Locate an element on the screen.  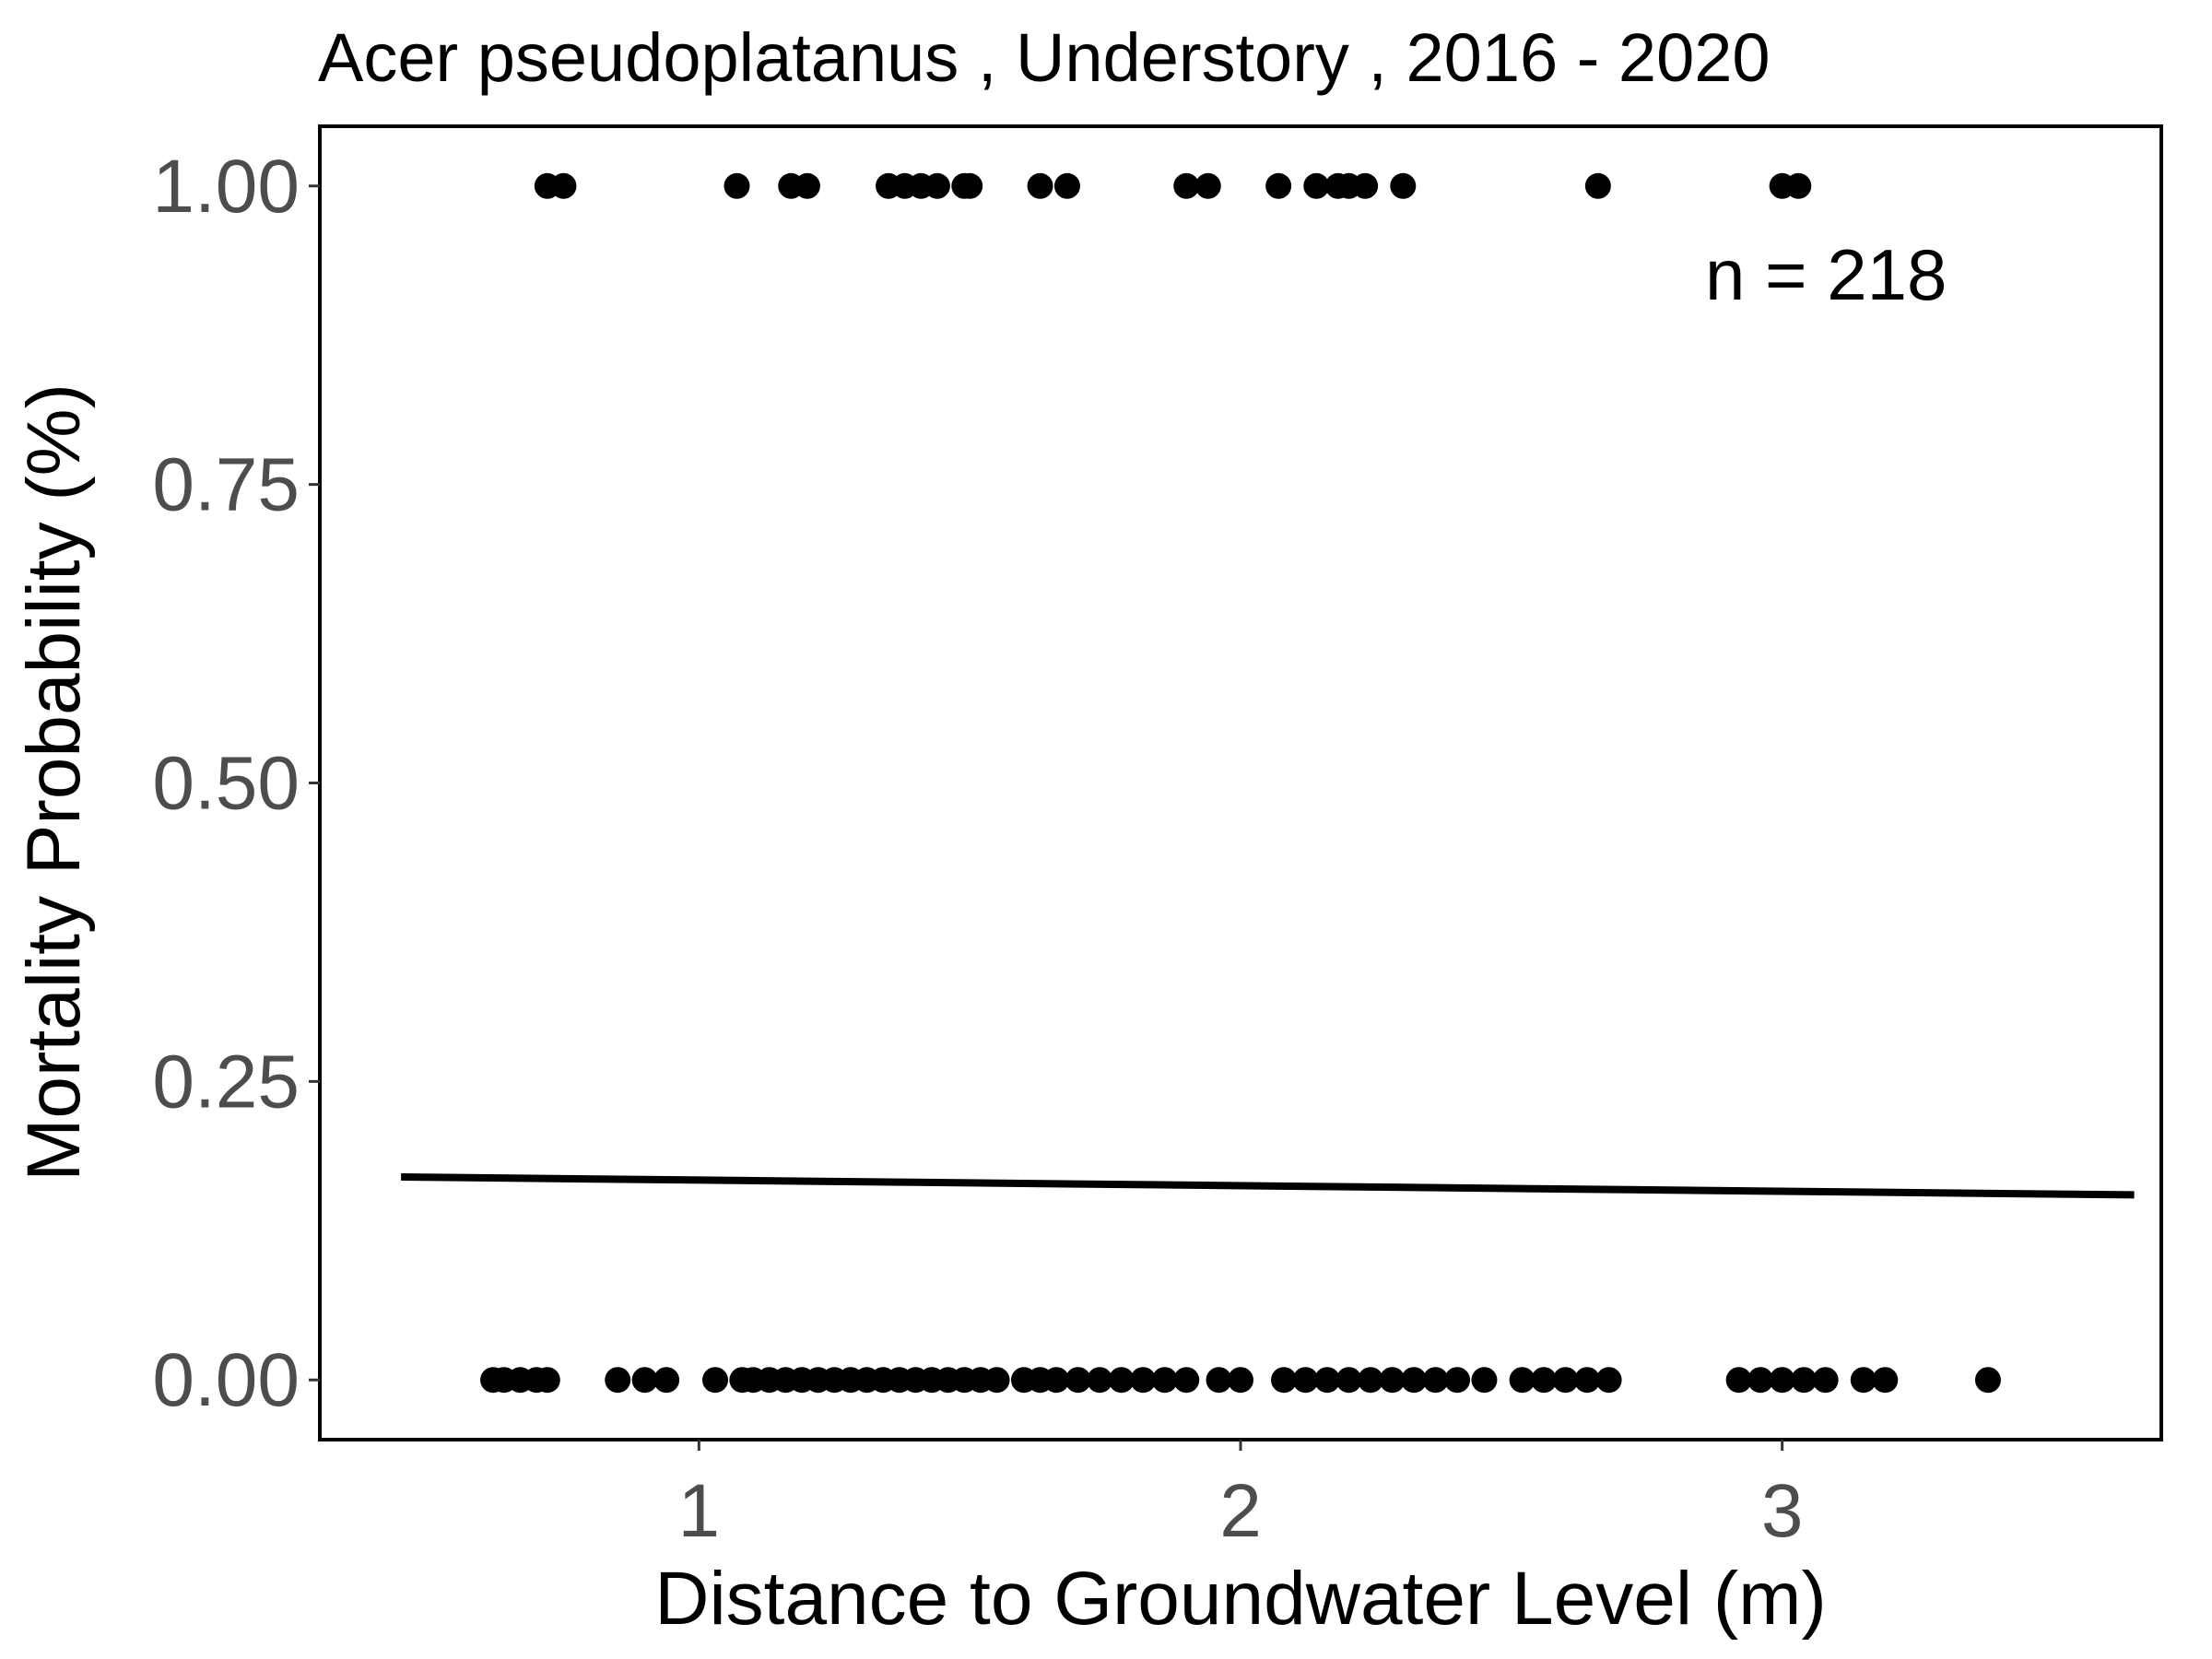
y-tick-label: 1.00 is located at coordinates (226, 187).